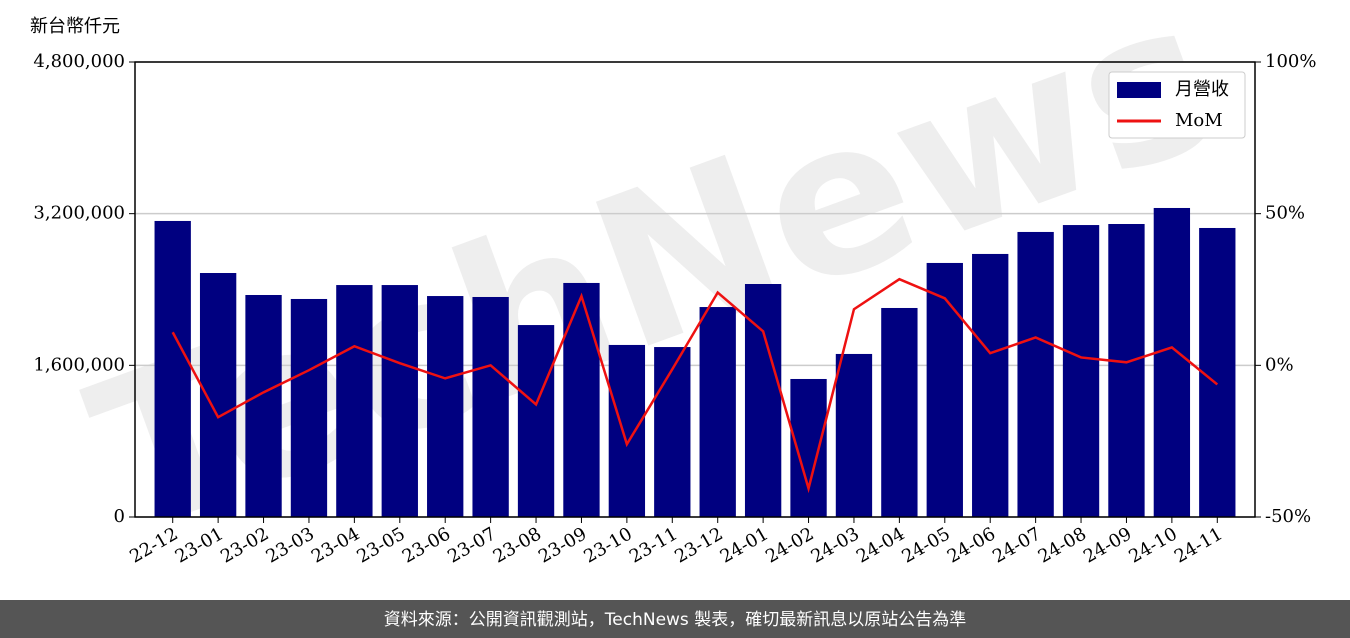 The width and height of the screenshot is (1350, 638). Describe the element at coordinates (880, 545) in the screenshot. I see `x-tick-label: 24-04` at that location.